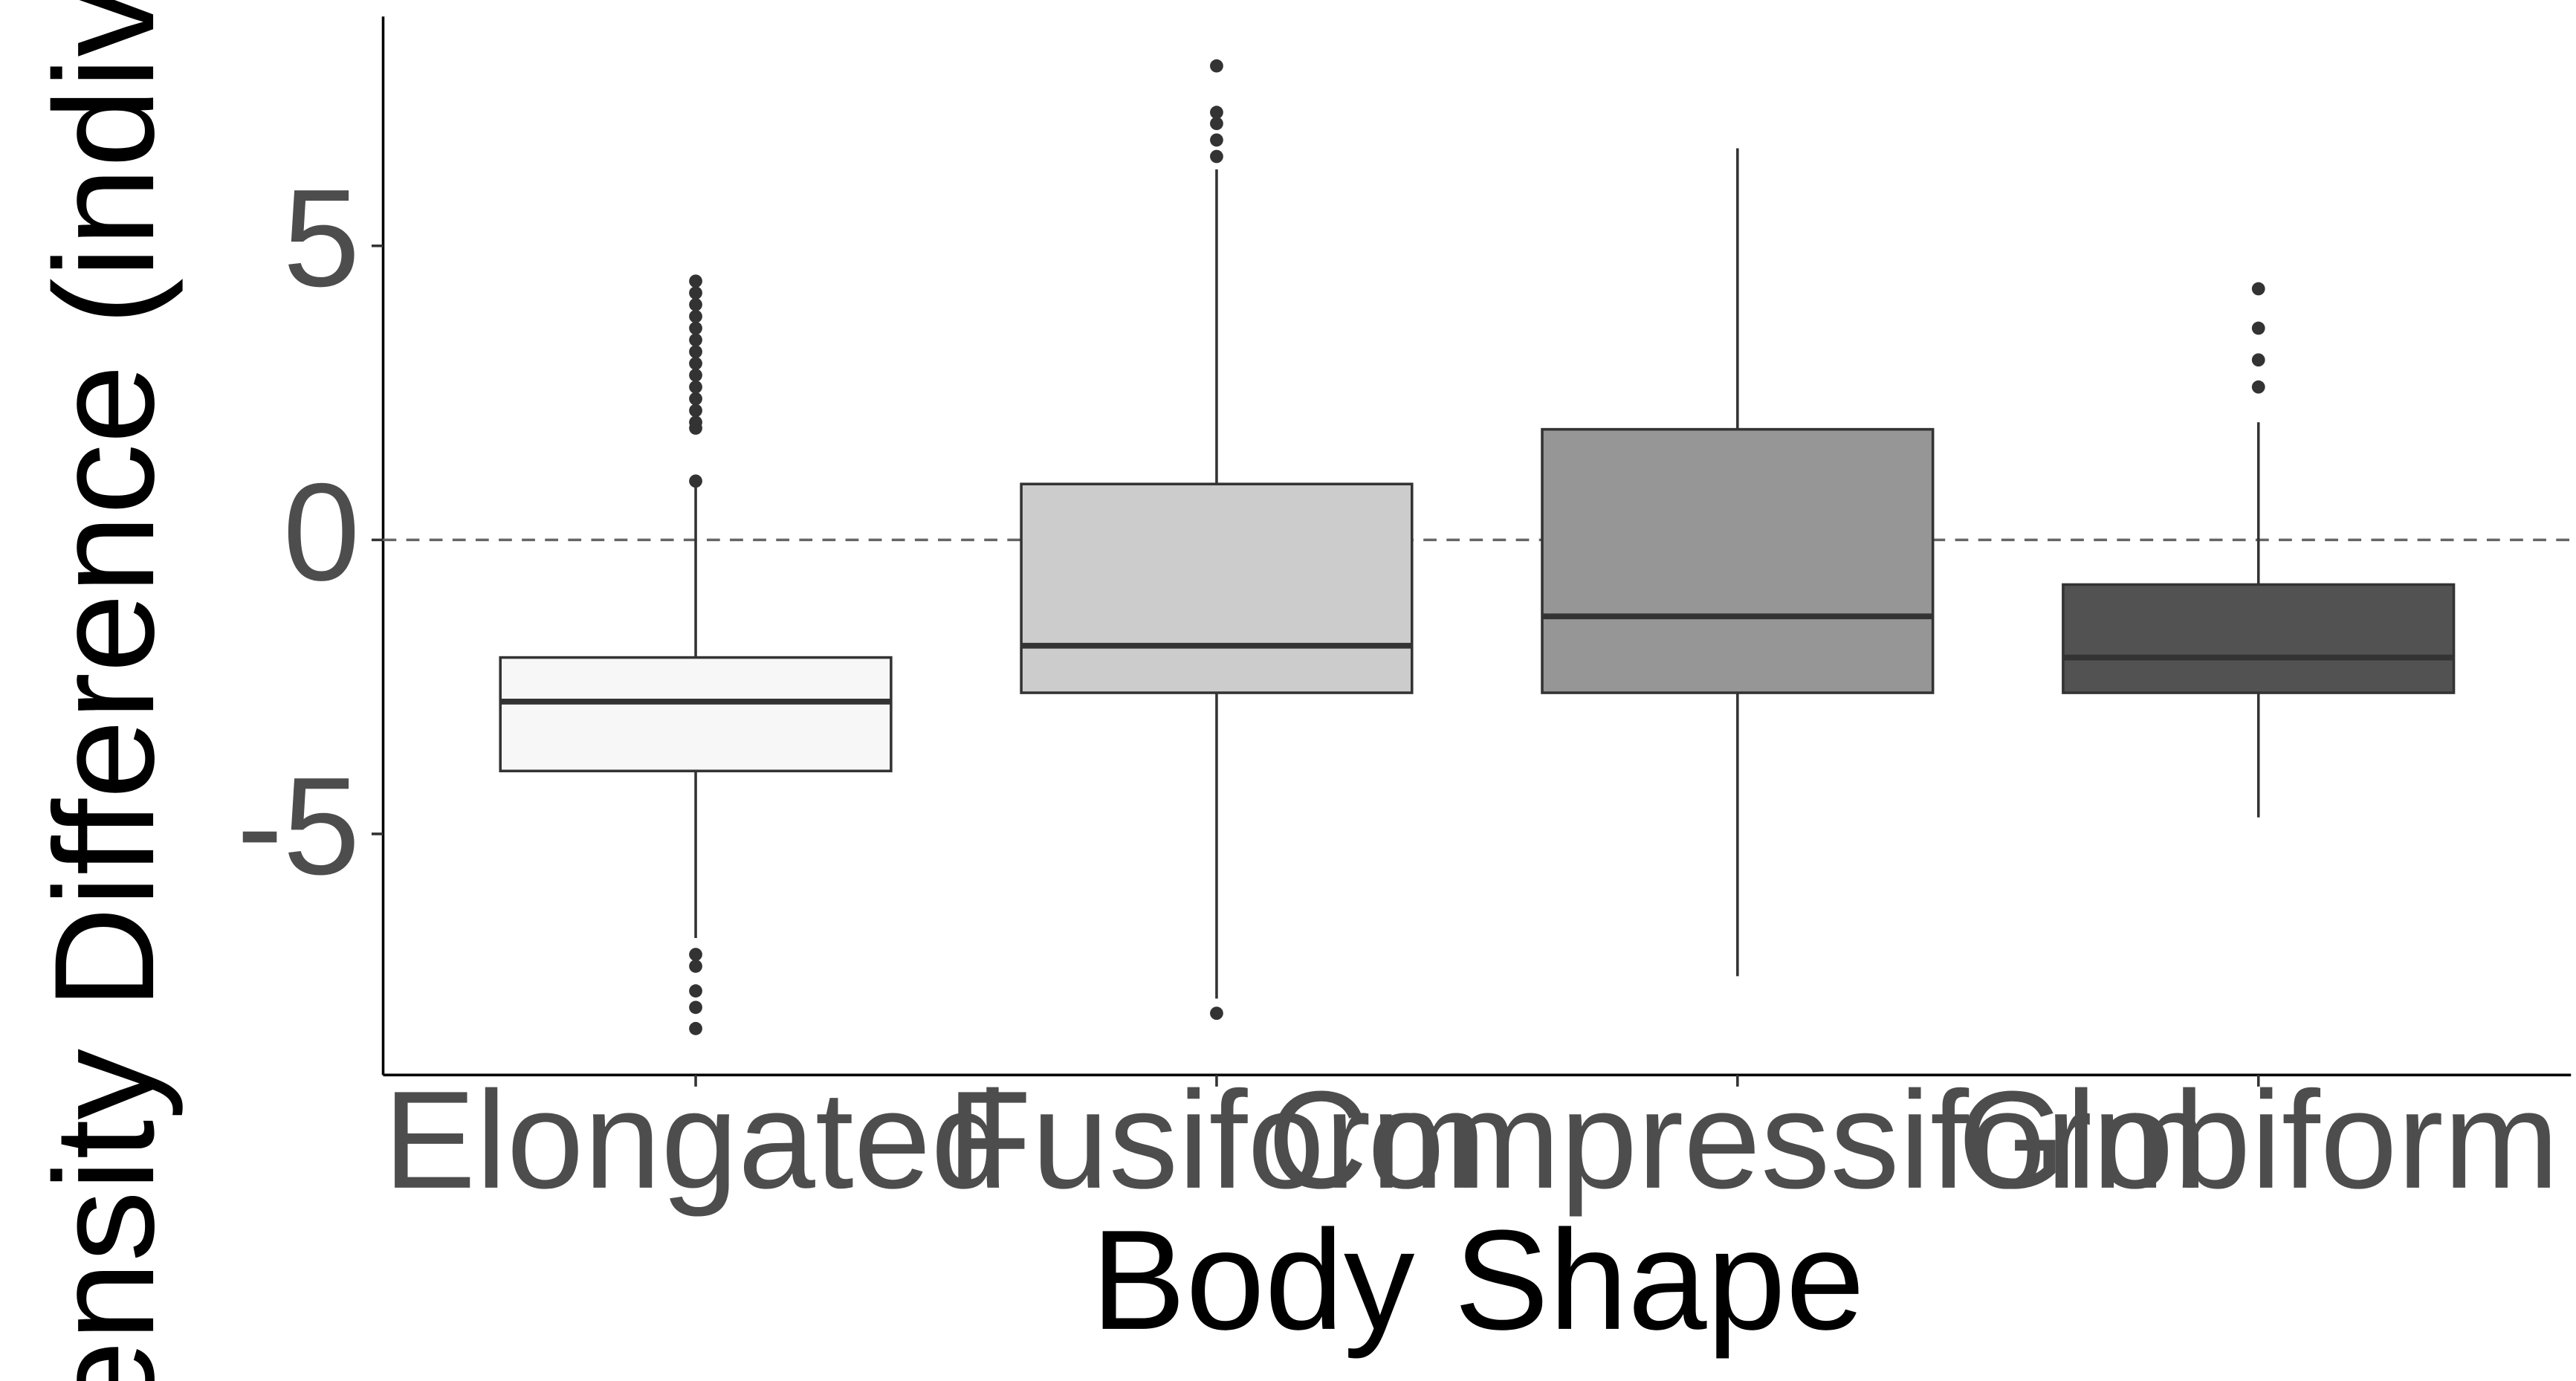 This screenshot has width=2576, height=1381. I want to click on x-tick-label: Globiform, so click(2258, 1139).